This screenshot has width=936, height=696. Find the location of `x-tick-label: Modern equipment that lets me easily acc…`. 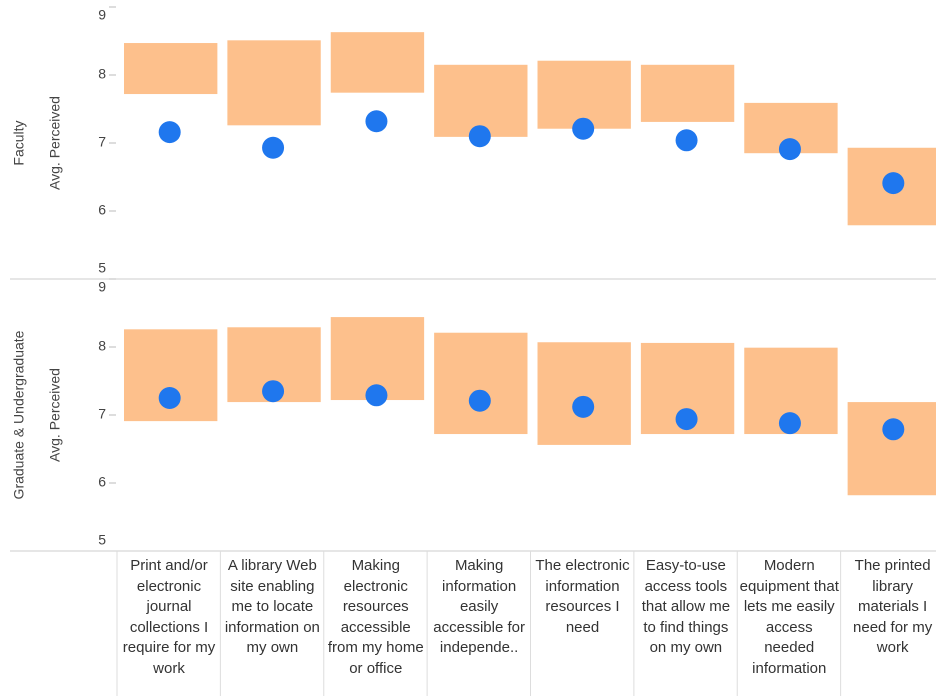

x-tick-label: Modern equipment that lets me easily acc… is located at coordinates (789, 617).